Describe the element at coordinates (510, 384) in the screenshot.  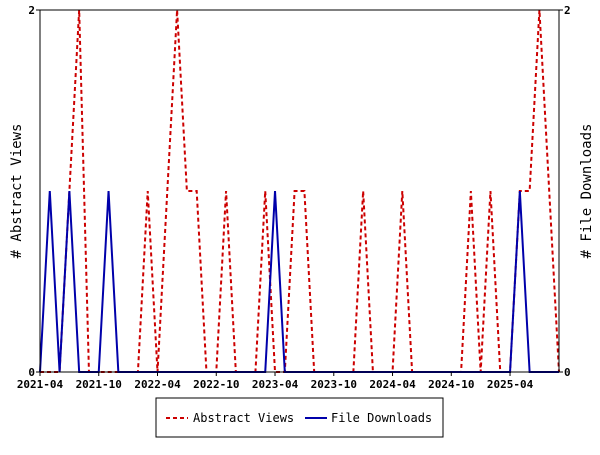
I see `x-tick-label: 2025-04` at that location.